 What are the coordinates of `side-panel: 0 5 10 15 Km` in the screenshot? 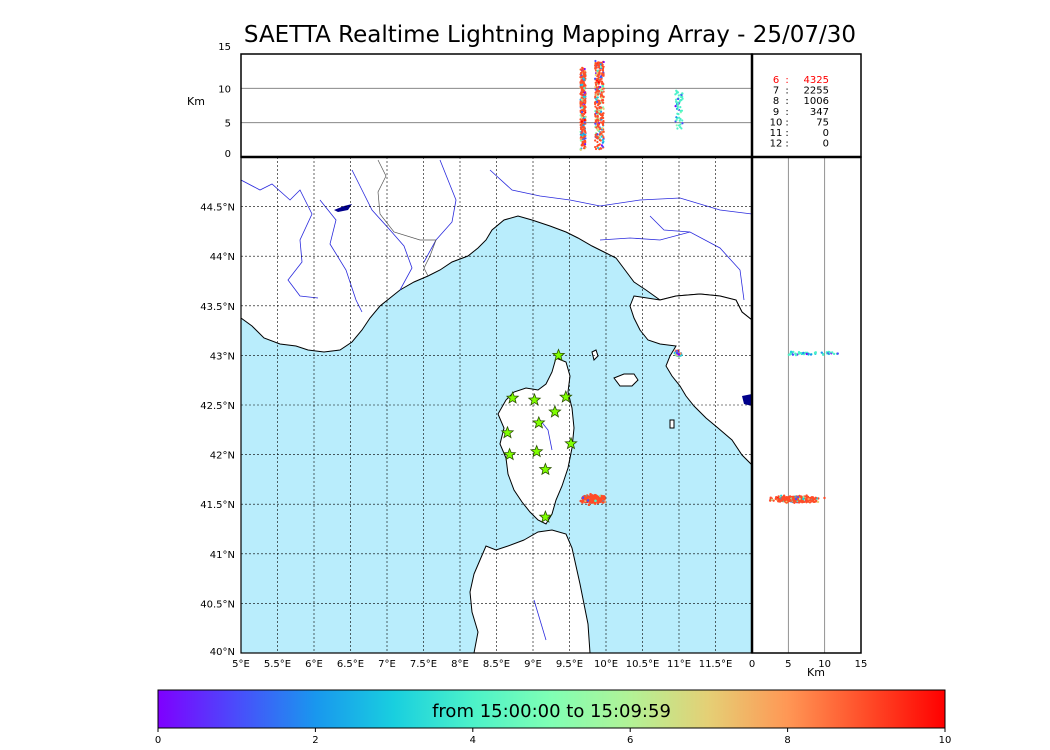 It's located at (808, 417).